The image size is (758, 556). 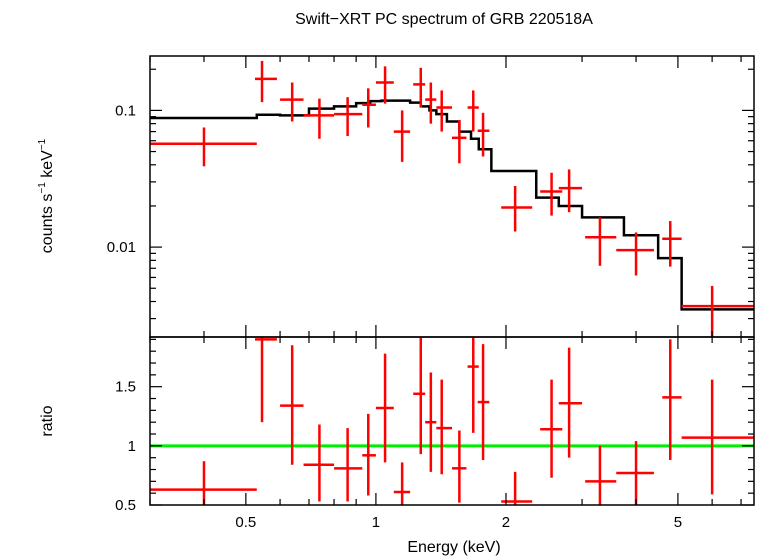 What do you see at coordinates (42, 144) in the screenshot?
I see `y-title-sup2: −1` at bounding box center [42, 144].